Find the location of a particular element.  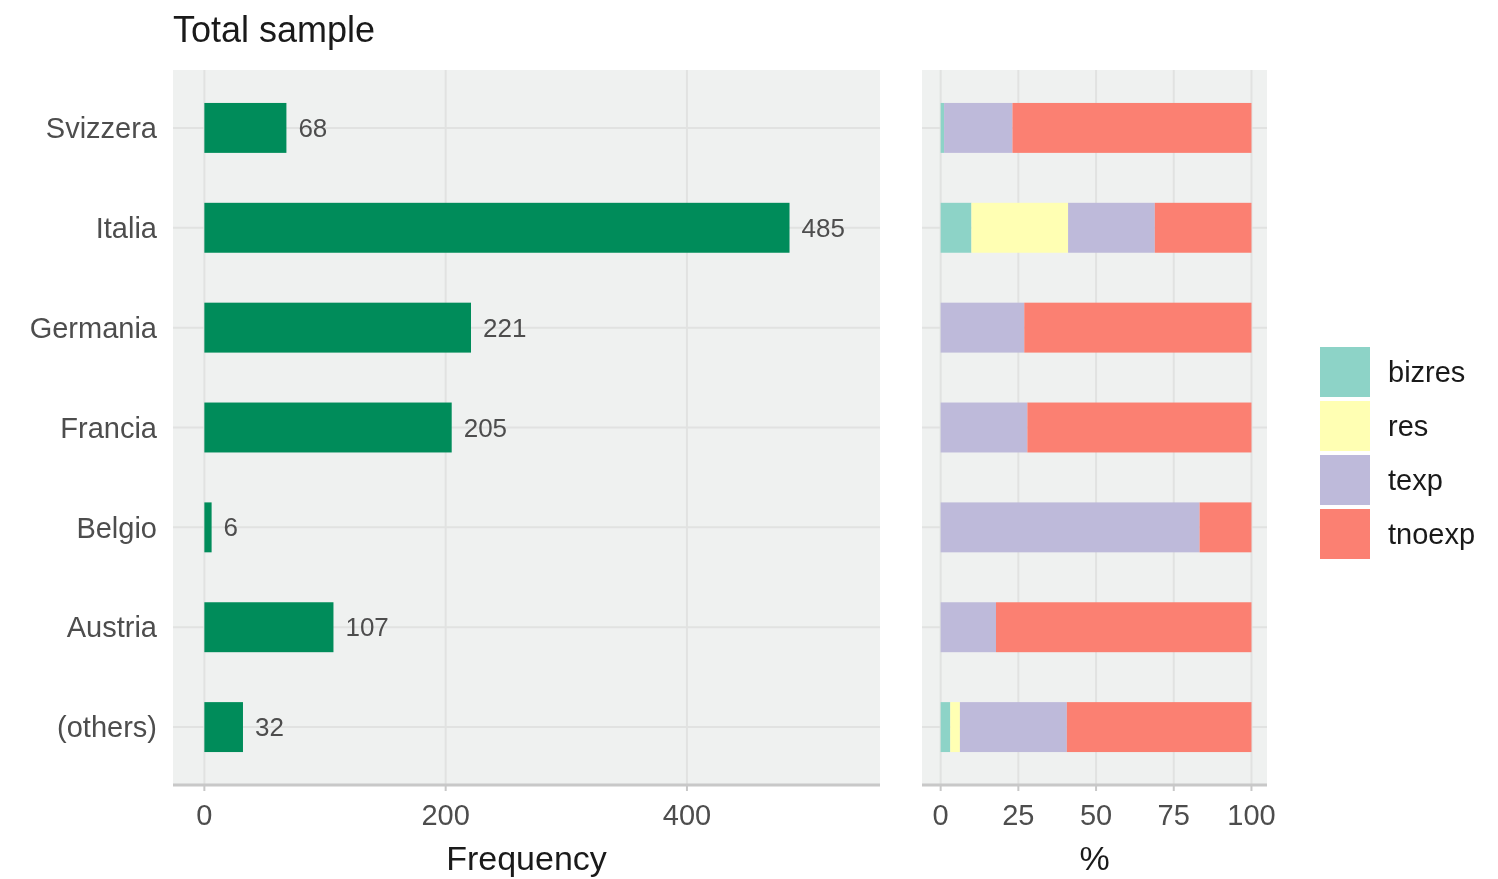

data-label: 221 is located at coordinates (505, 327).